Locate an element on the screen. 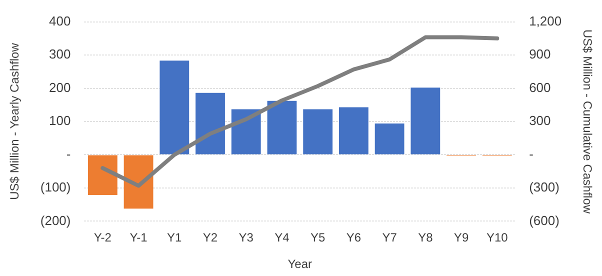  x-tick-label: Y4 is located at coordinates (282, 237).